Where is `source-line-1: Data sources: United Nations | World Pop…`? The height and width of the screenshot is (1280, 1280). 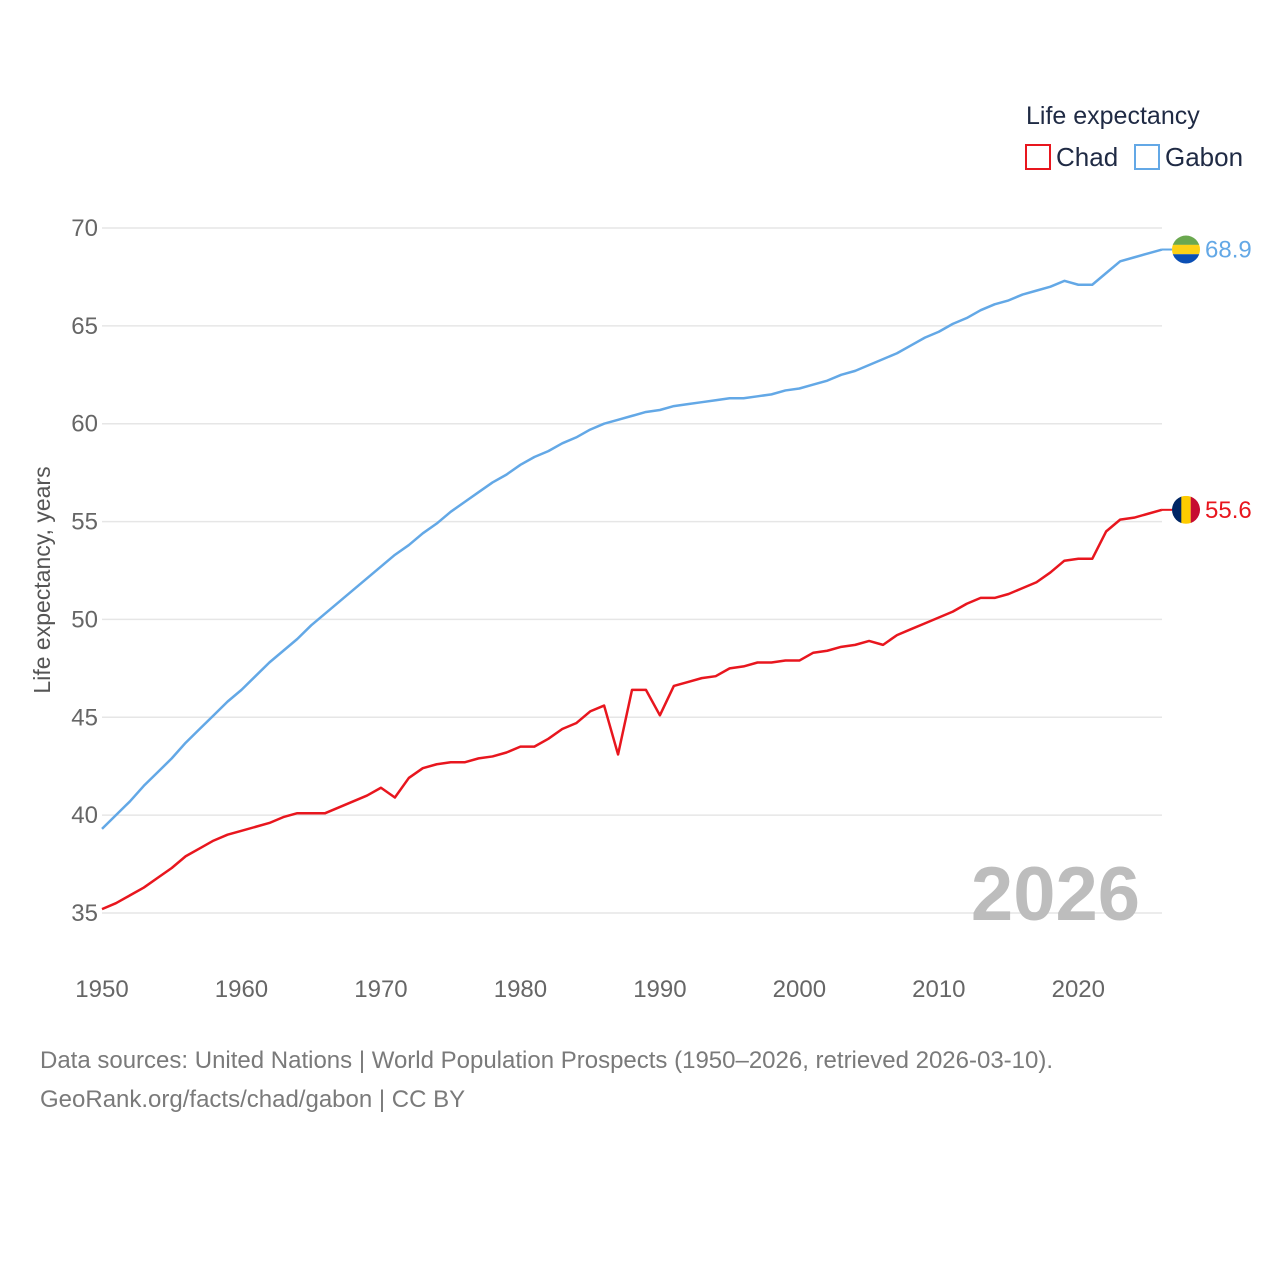
source-line-1: Data sources: United Nations | World Pop… is located at coordinates (547, 1060).